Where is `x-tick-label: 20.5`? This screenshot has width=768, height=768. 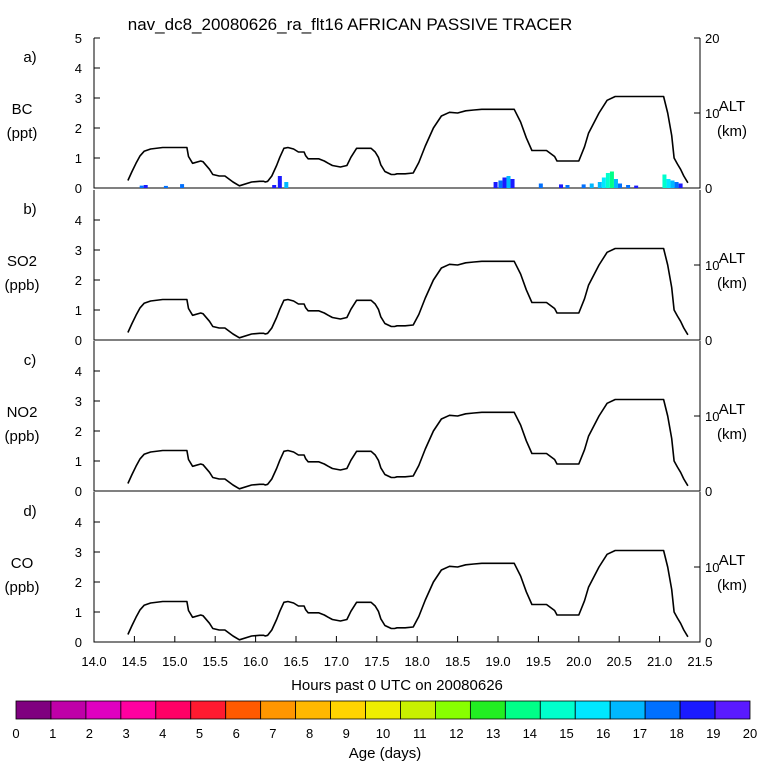
x-tick-label: 20.5 is located at coordinates (619, 661).